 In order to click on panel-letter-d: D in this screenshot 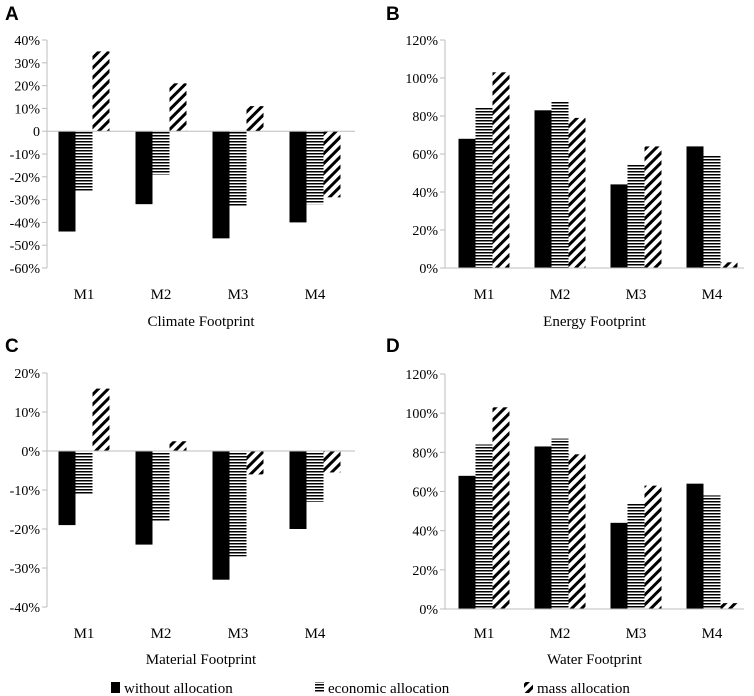, I will do `click(393, 346)`.